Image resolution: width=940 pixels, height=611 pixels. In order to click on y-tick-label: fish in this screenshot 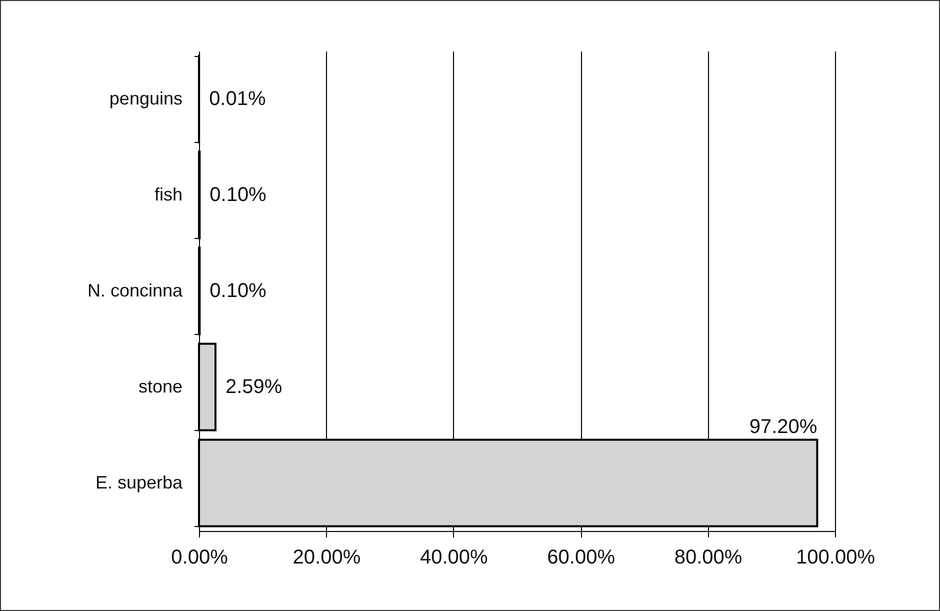, I will do `click(168, 194)`.